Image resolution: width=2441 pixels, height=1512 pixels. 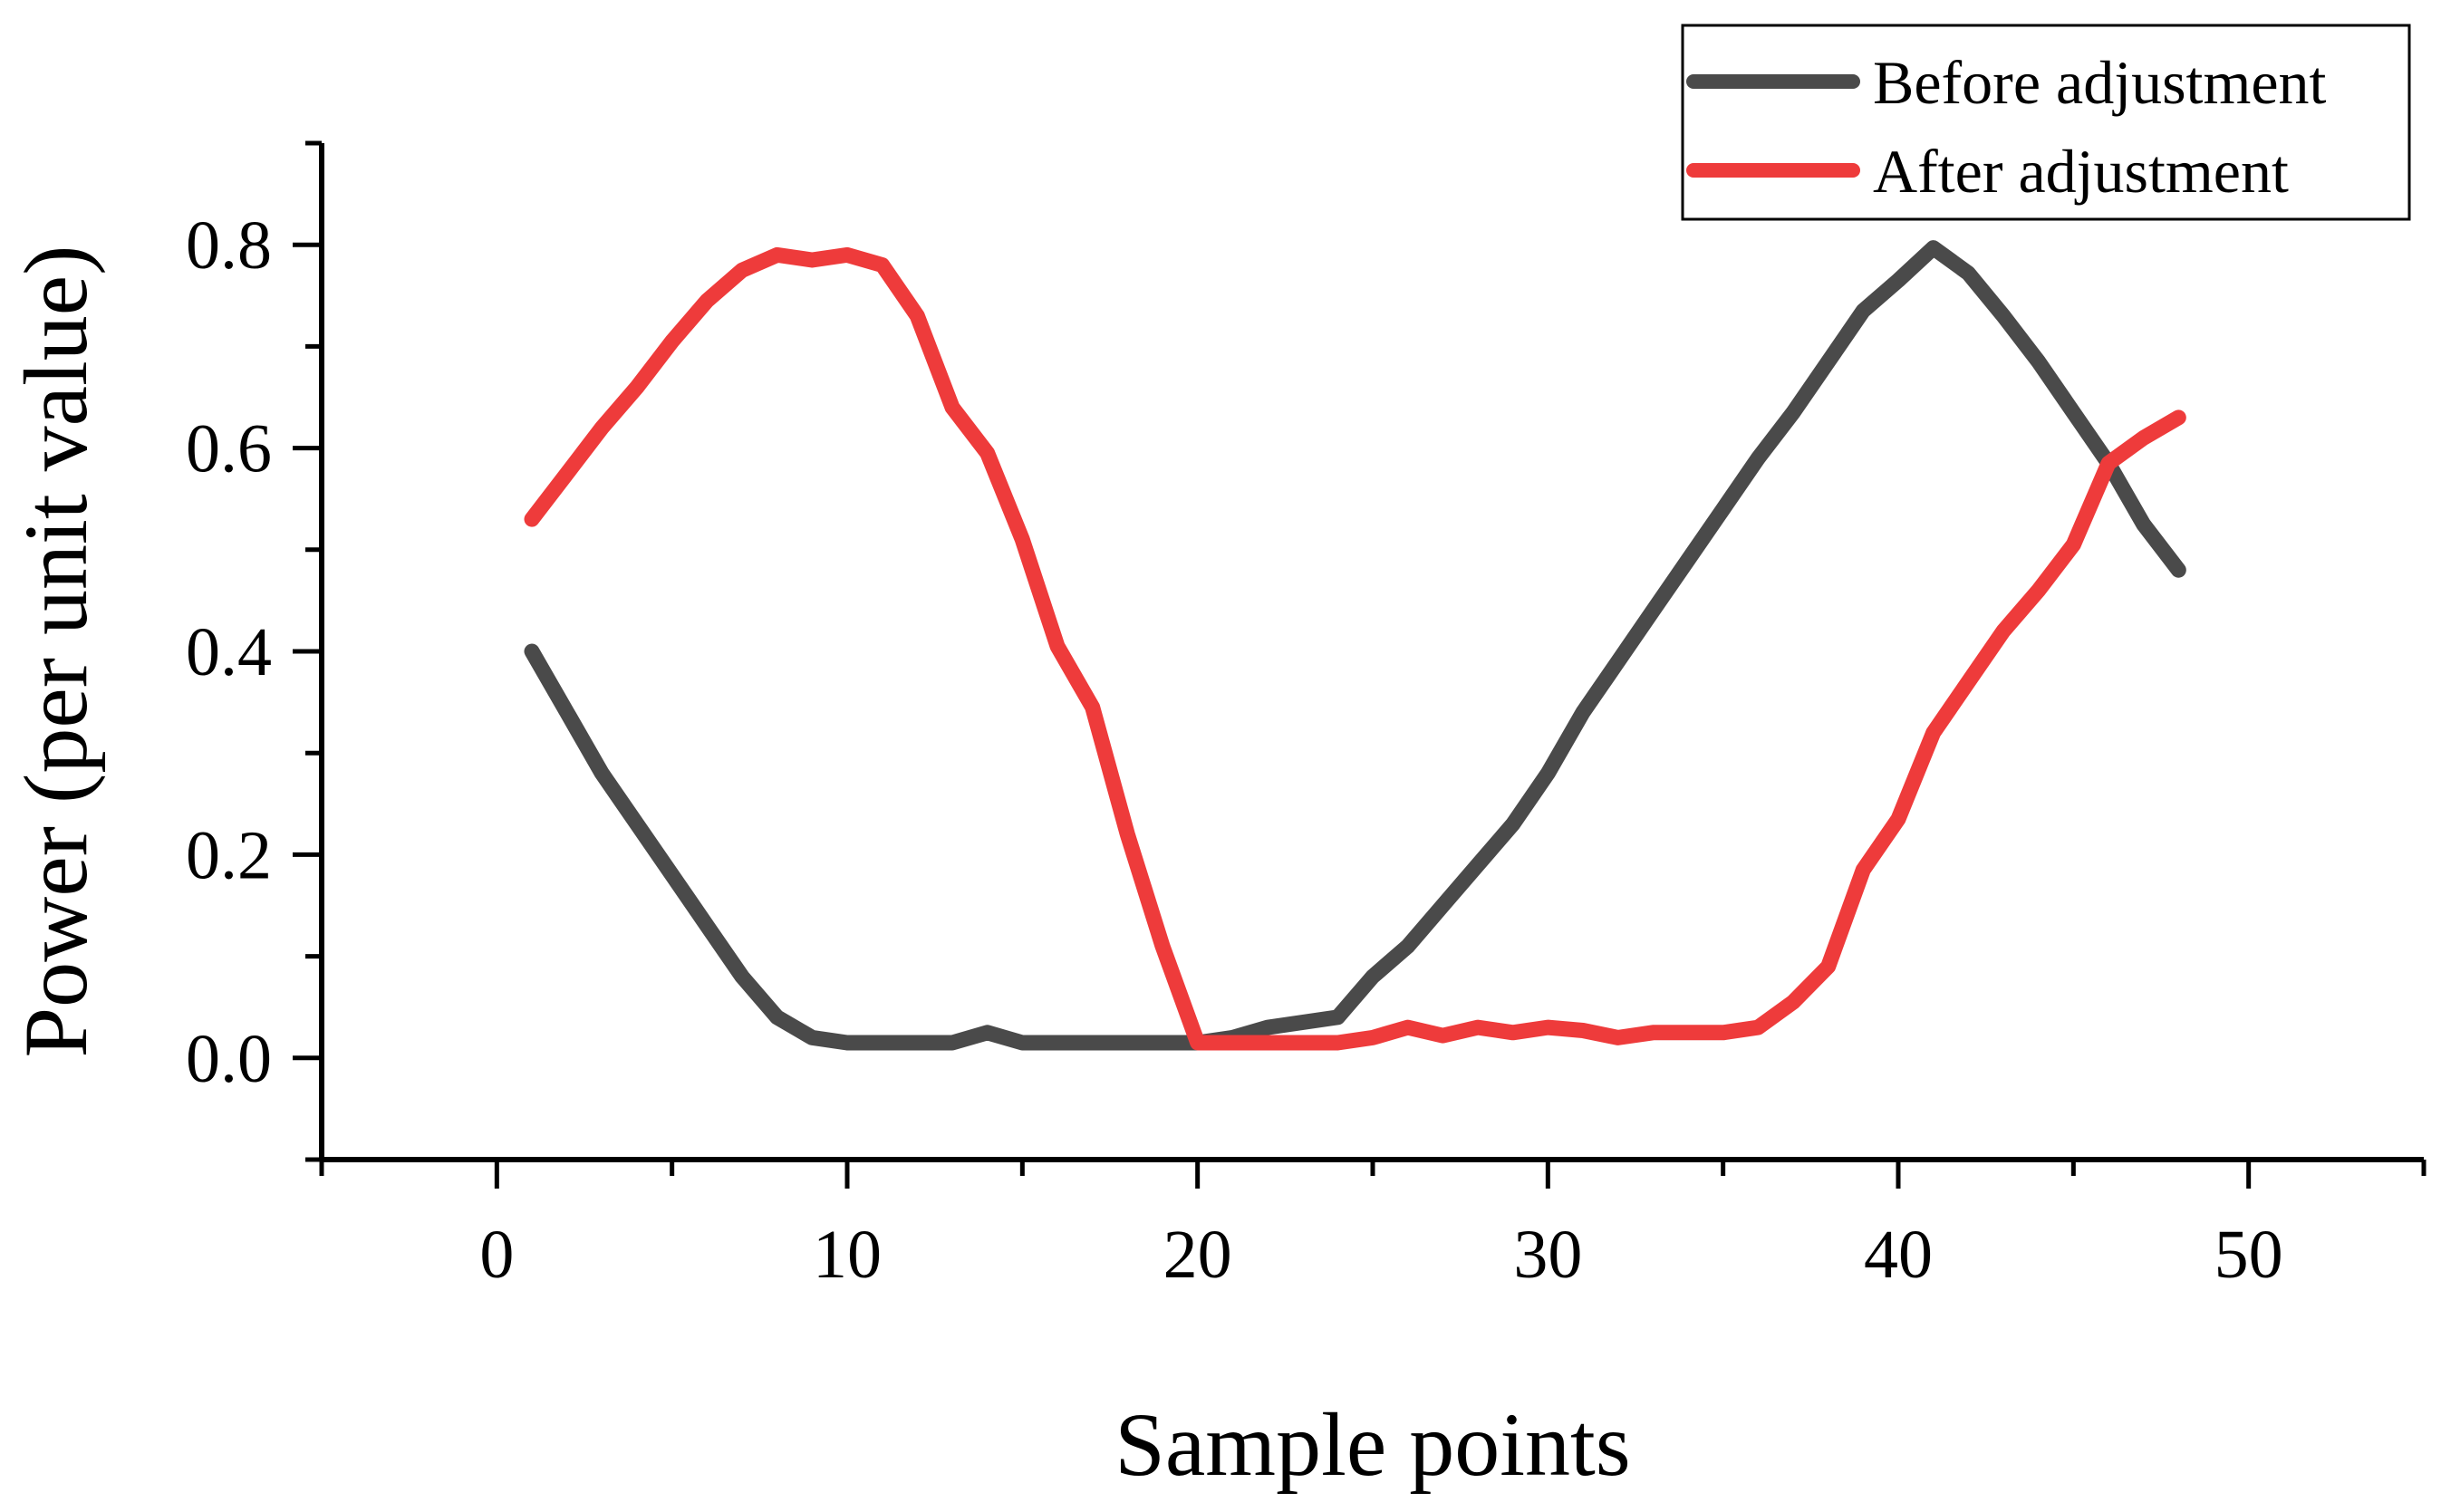 What do you see at coordinates (2081, 171) in the screenshot?
I see `legend-label-after-adjustment: After adjustment` at bounding box center [2081, 171].